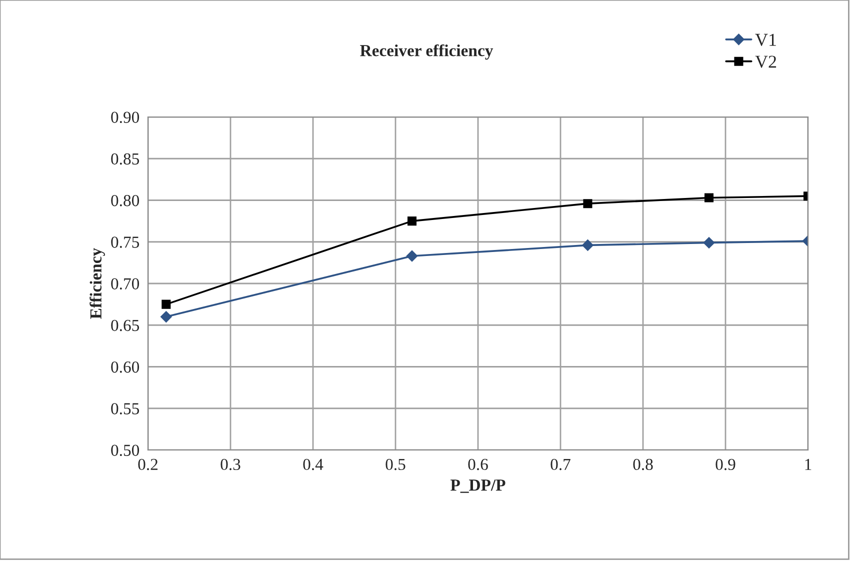 This screenshot has height=562, width=853. Describe the element at coordinates (427, 52) in the screenshot. I see `chart-title: Receiver efficiency` at that location.